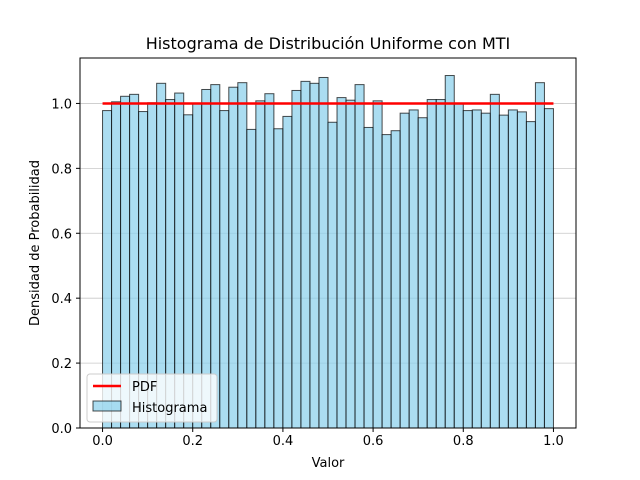 The width and height of the screenshot is (640, 480). Describe the element at coordinates (328, 463) in the screenshot. I see `x-axis-title: Valor` at that location.